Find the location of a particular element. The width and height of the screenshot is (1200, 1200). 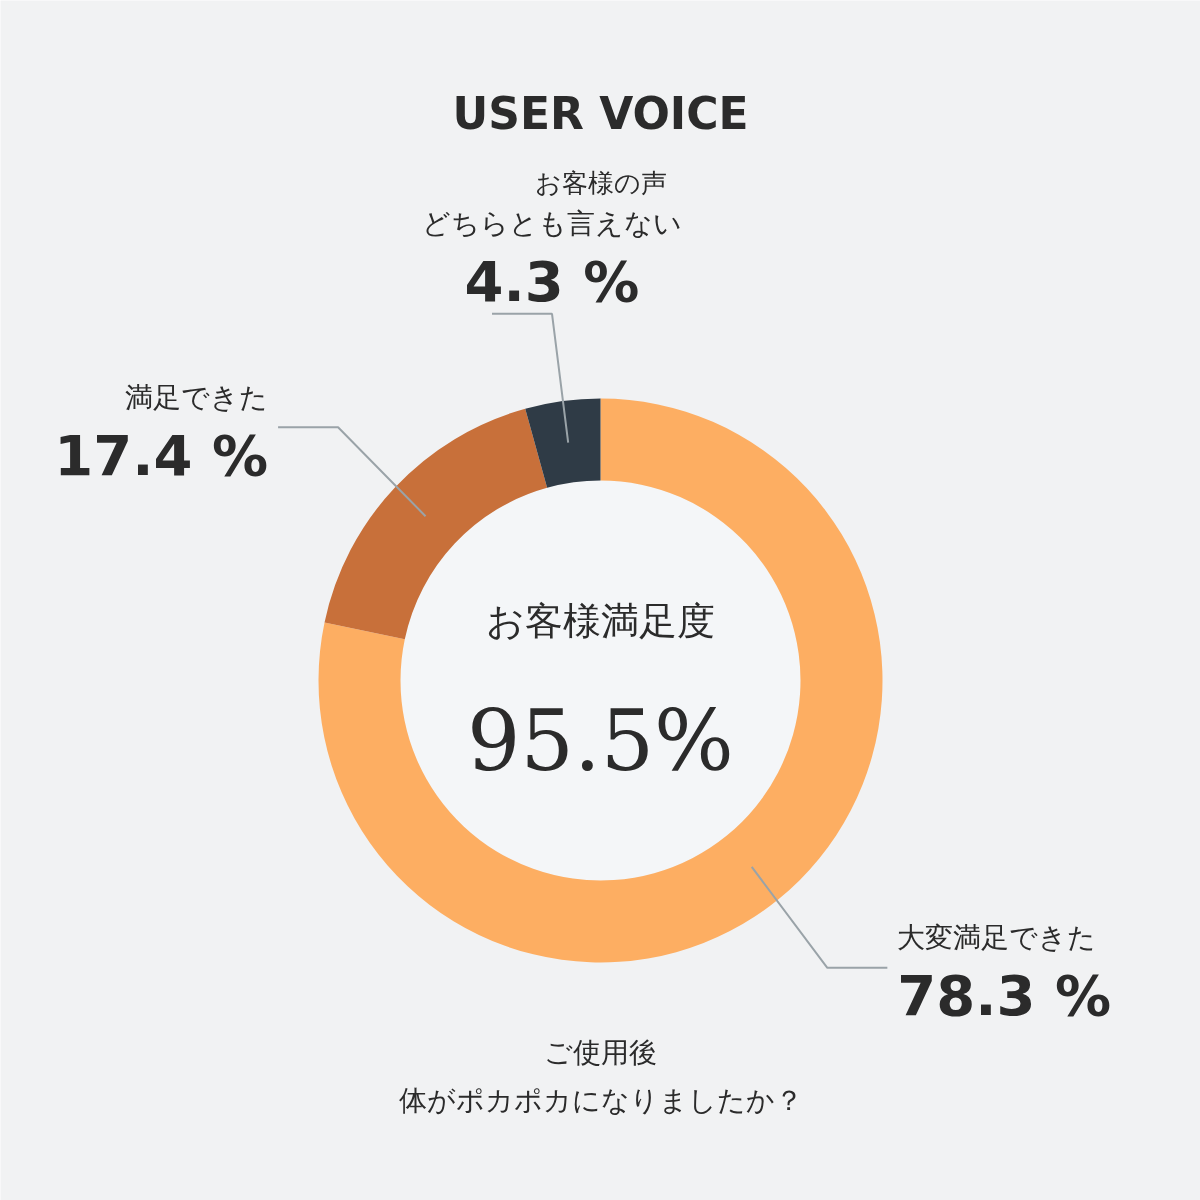

text: お客様満足度 is located at coordinates (600, 620).